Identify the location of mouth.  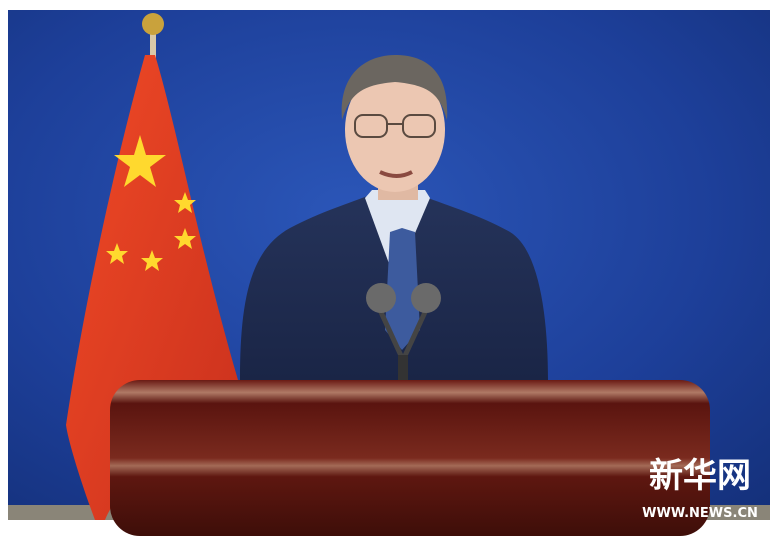
(396, 174).